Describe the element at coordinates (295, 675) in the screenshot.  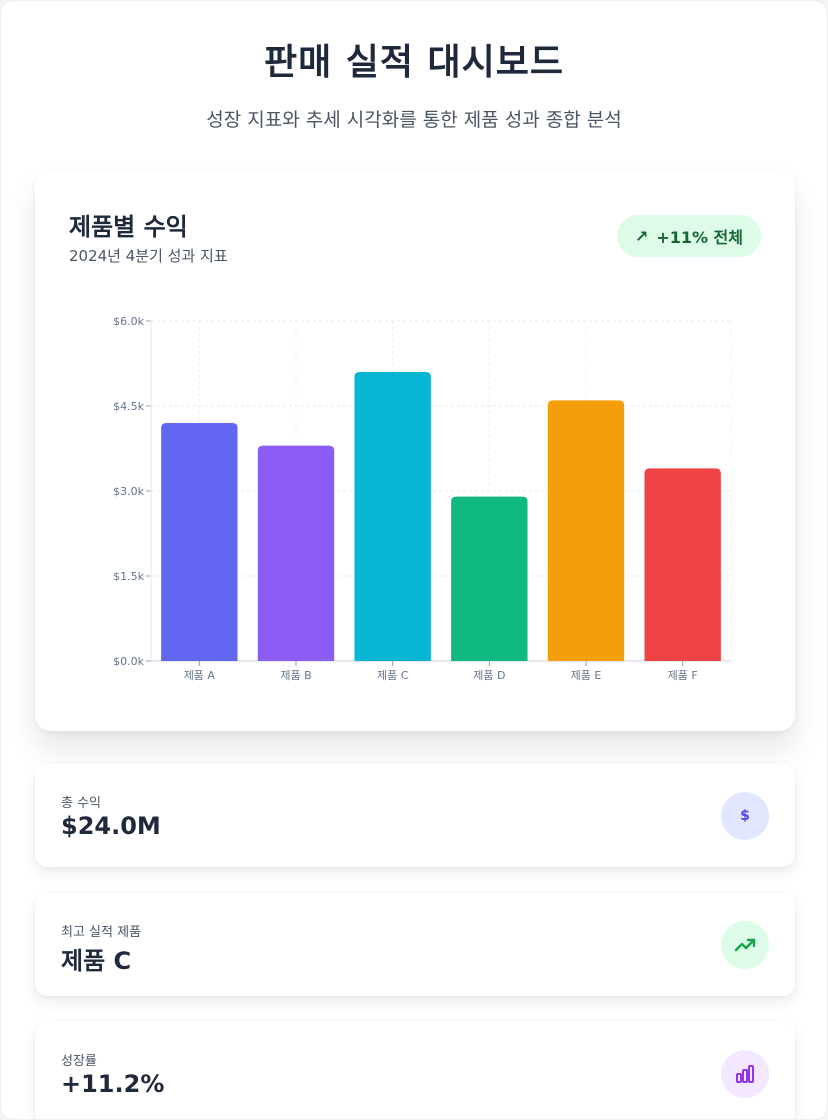
I see `x-tick-label: 제품 B` at that location.